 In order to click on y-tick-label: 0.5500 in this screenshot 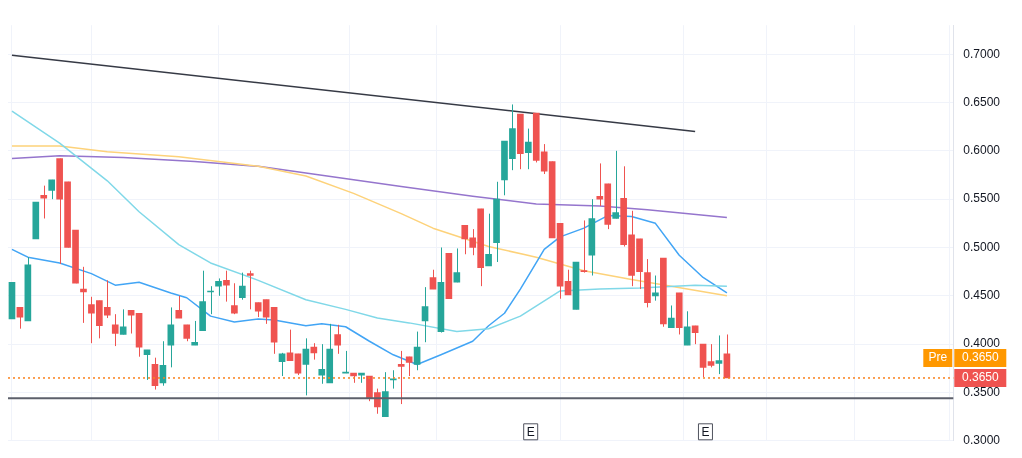, I will do `click(982, 198)`.